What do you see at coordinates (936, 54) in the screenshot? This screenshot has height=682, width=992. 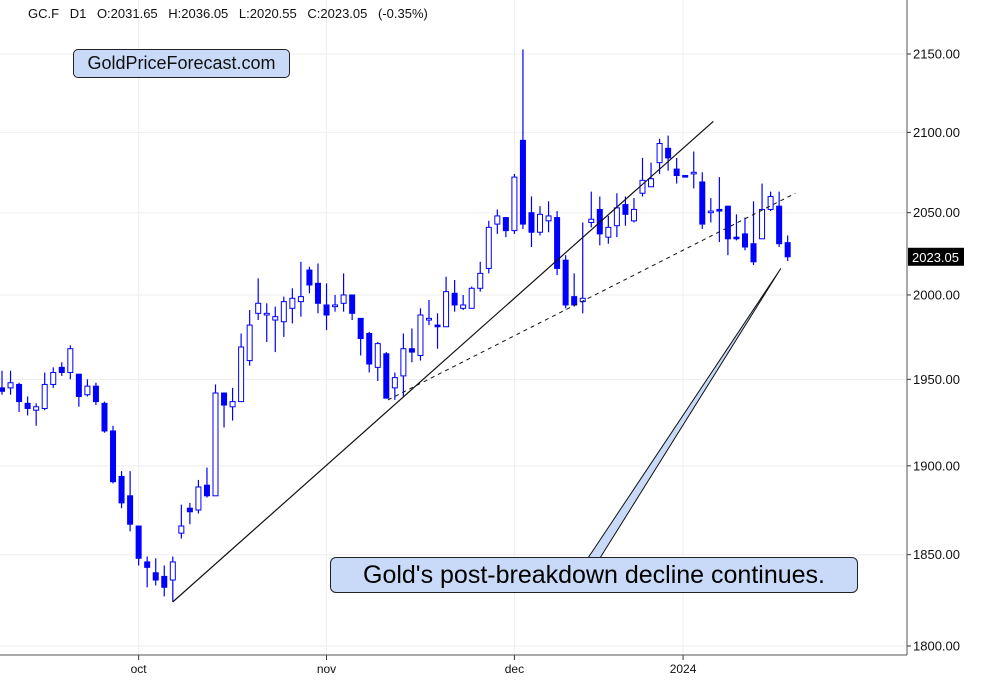 I see `y-tick-label: 2150.00` at bounding box center [936, 54].